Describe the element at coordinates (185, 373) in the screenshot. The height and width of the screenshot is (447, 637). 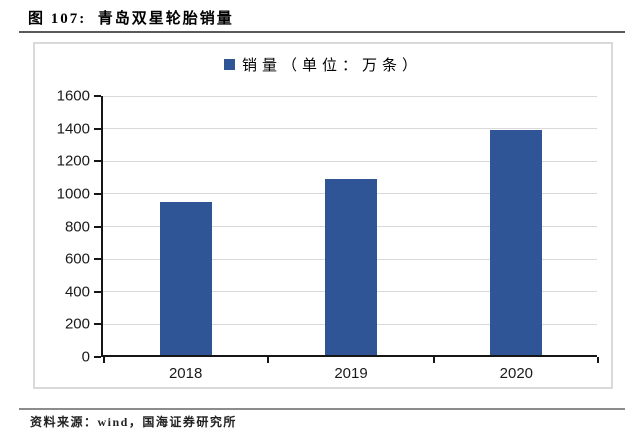
I see `x-axis-label-2018: 2018` at that location.